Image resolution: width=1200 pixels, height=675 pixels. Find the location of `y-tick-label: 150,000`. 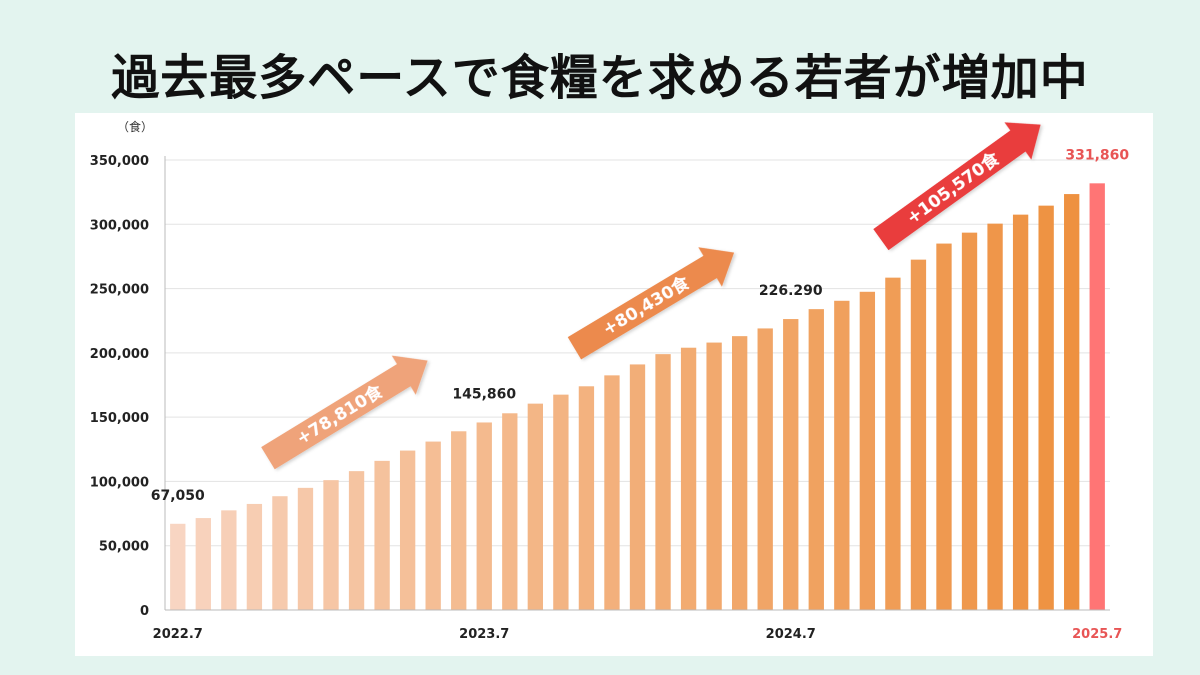

y-tick-label: 150,000 is located at coordinates (119, 418).